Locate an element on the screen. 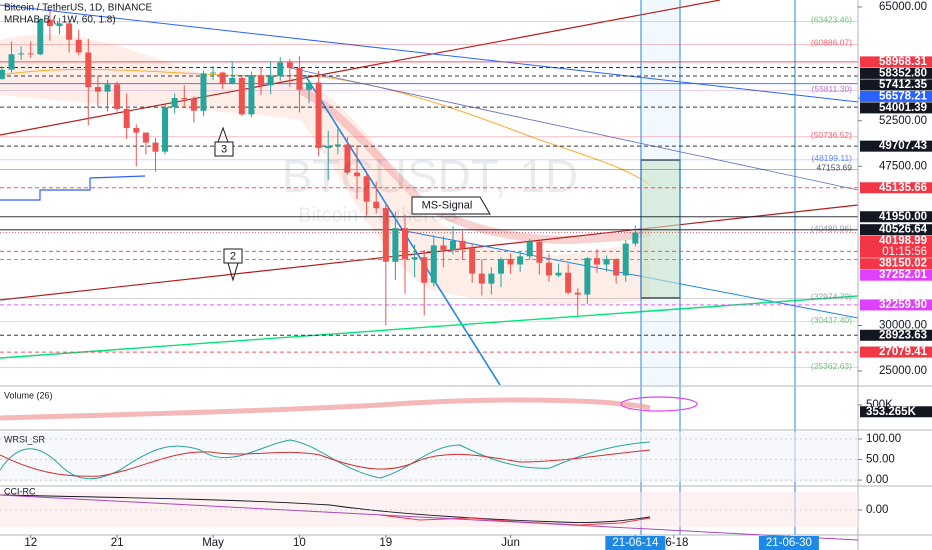 The width and height of the screenshot is (932, 550). price-label: 41950.00 is located at coordinates (903, 217).